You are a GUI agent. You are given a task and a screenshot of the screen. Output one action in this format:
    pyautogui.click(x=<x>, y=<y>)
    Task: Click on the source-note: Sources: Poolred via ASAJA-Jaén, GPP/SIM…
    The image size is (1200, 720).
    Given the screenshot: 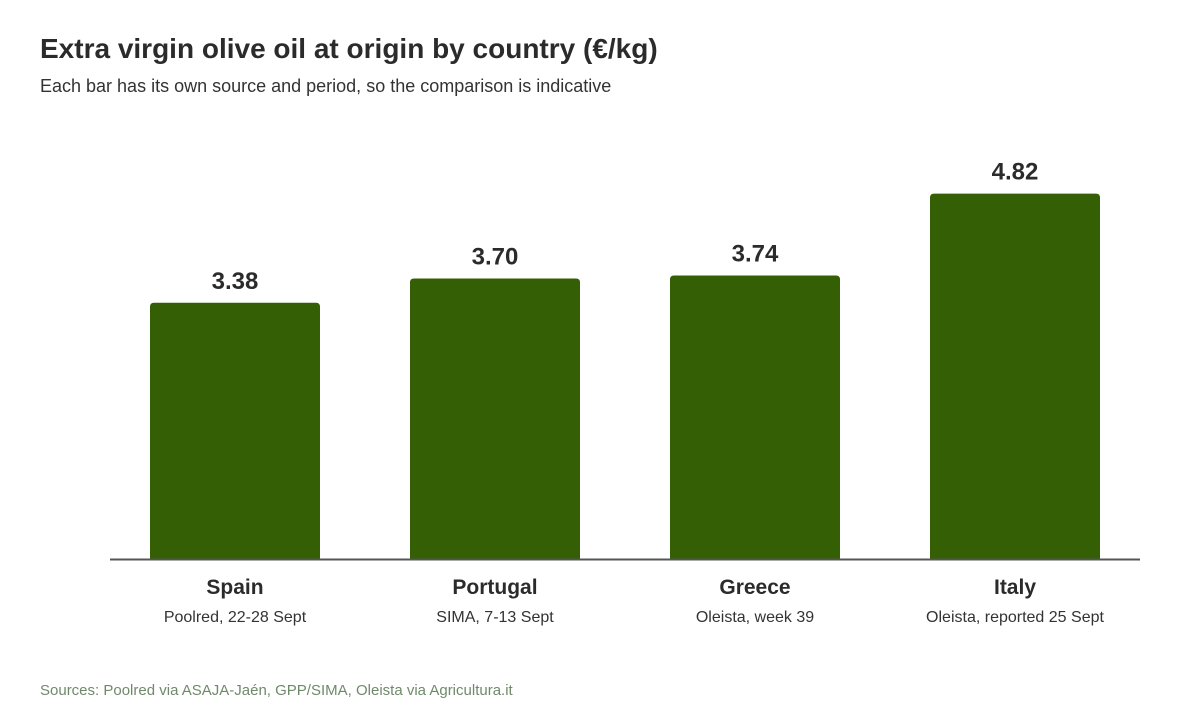 What is the action you would take?
    pyautogui.click(x=276, y=690)
    